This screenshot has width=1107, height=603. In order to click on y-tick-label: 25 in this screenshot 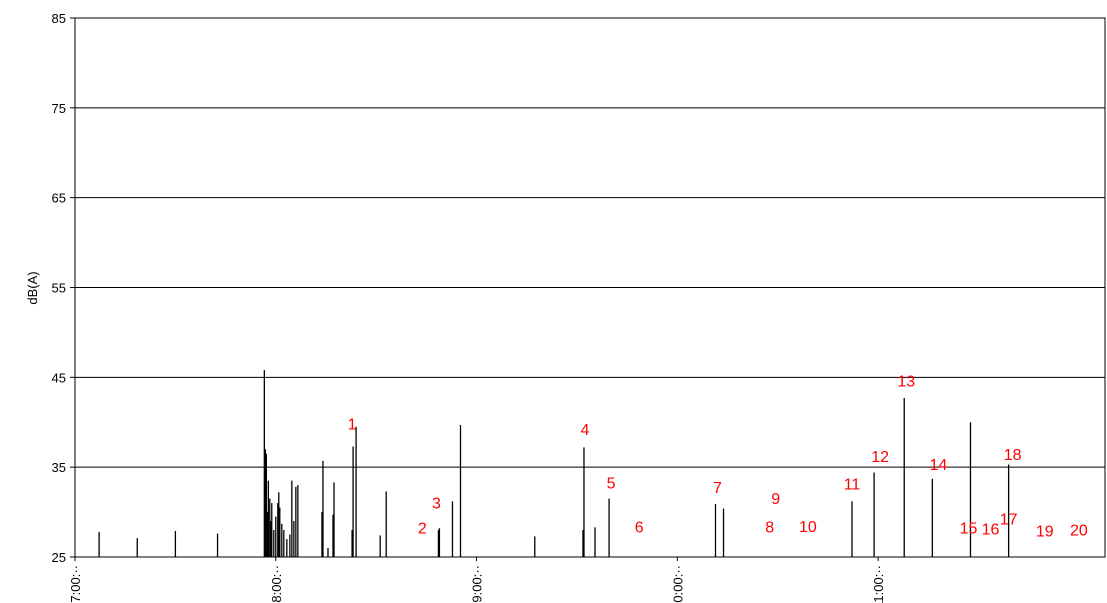, I will do `click(59, 557)`.